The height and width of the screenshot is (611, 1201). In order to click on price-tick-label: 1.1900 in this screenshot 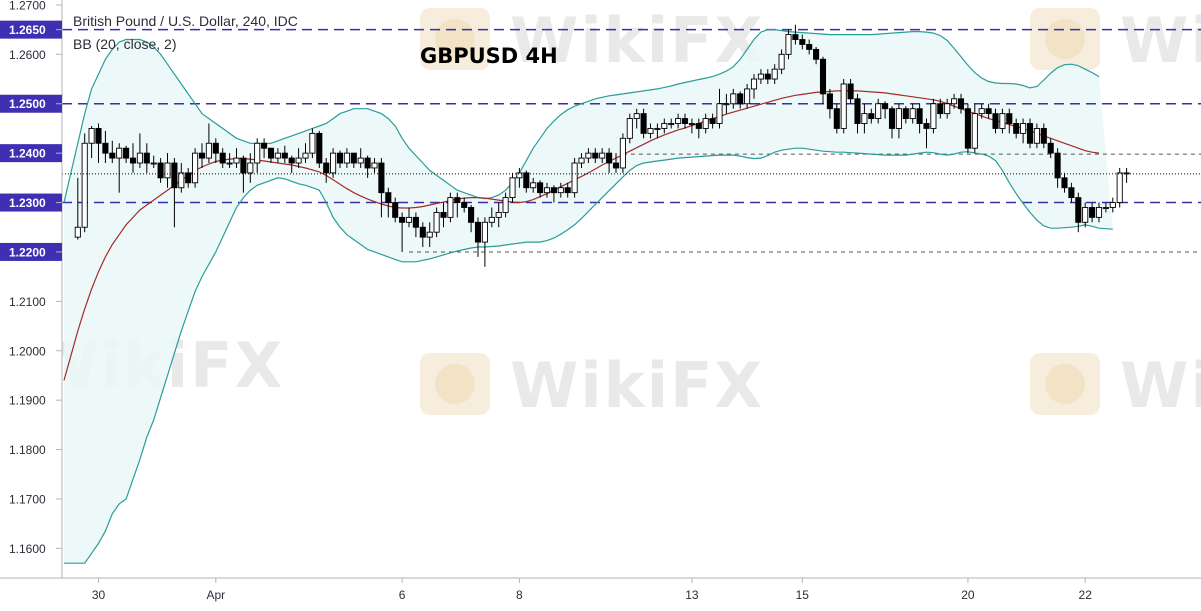, I will do `click(27, 401)`.